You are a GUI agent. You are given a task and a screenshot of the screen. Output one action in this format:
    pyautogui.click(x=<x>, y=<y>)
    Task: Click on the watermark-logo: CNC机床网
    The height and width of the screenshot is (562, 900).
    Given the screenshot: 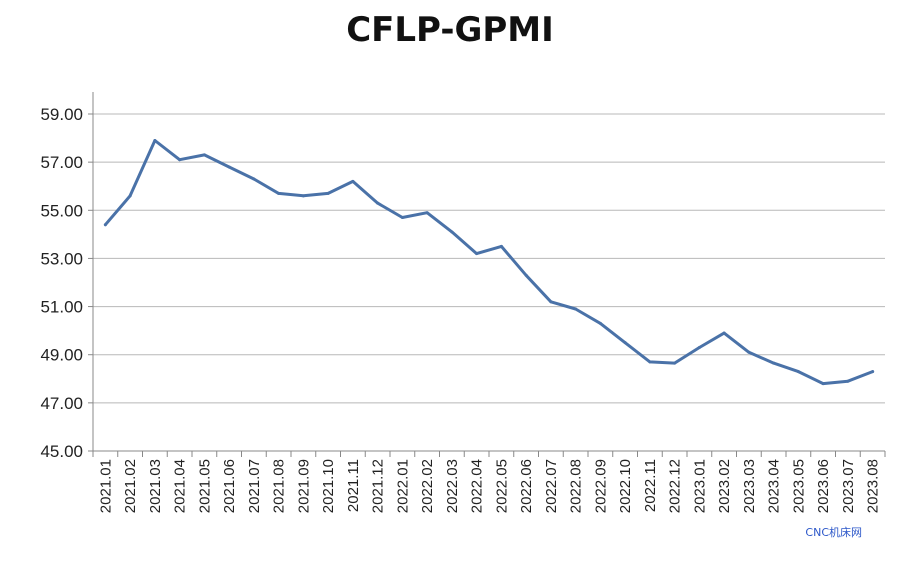 What is the action you would take?
    pyautogui.click(x=833, y=532)
    